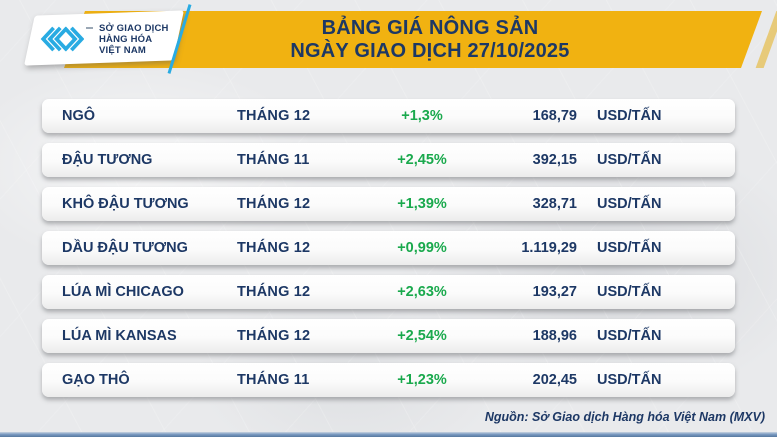 The image size is (777, 437). Describe the element at coordinates (422, 380) in the screenshot. I see `change-percent: +1,23%` at that location.